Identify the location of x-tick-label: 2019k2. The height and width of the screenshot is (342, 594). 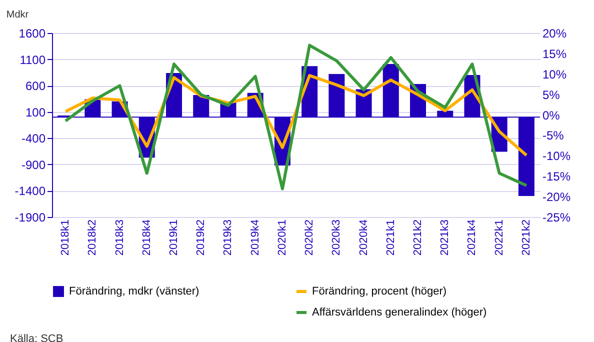
(201, 238).